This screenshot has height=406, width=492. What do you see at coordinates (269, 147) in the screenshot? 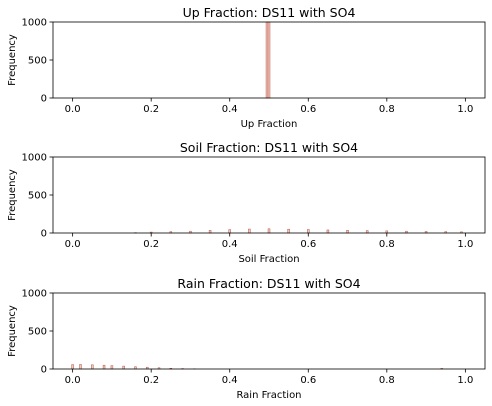
I see `chart-title: Soil Fraction: DS11 with SO4` at bounding box center [269, 147].